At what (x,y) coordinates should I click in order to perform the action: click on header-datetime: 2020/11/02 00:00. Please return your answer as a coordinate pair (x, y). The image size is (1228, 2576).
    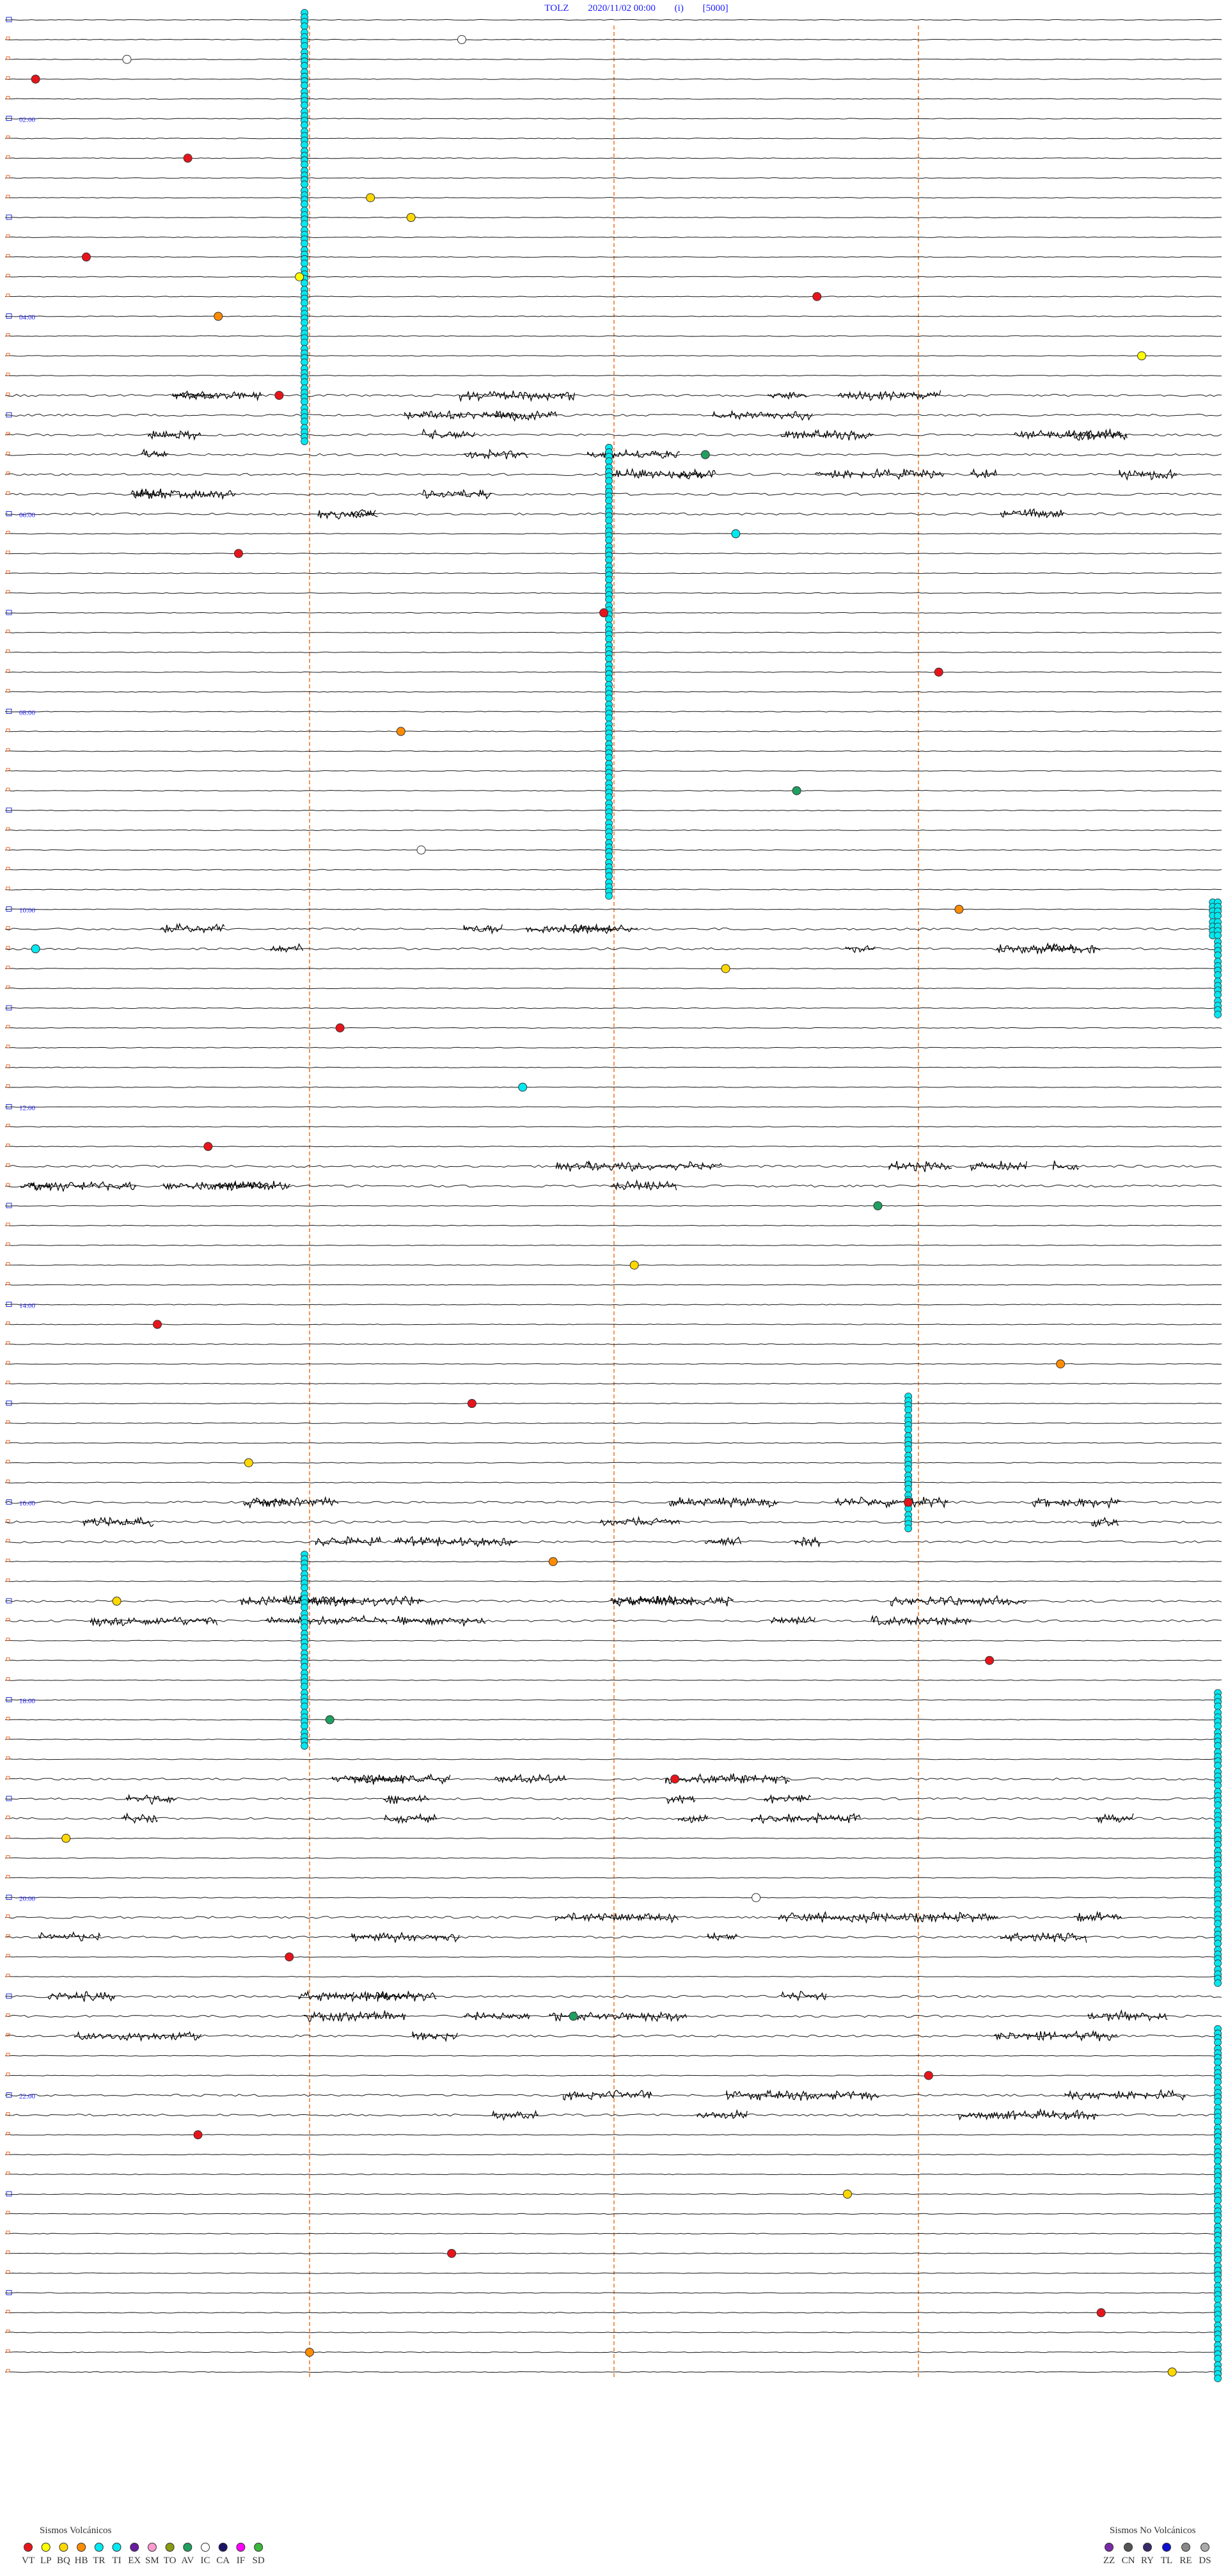
    Looking at the image, I should click on (622, 8).